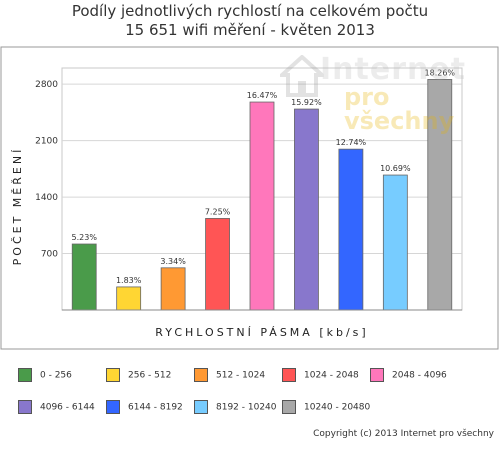  I want to click on legend-label: 0 - 256, so click(56, 375).